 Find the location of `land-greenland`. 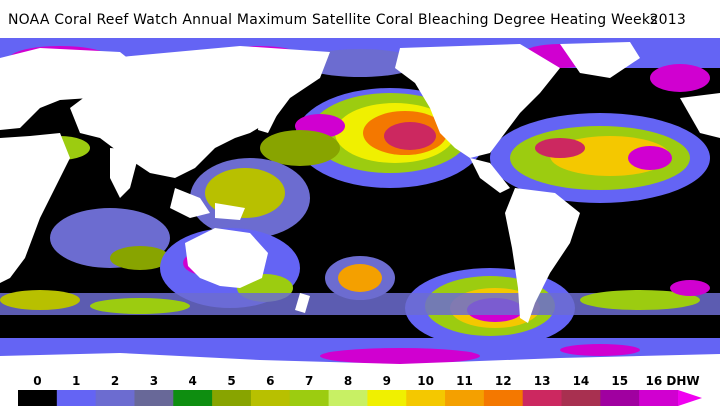

land-greenland is located at coordinates (600, 60).